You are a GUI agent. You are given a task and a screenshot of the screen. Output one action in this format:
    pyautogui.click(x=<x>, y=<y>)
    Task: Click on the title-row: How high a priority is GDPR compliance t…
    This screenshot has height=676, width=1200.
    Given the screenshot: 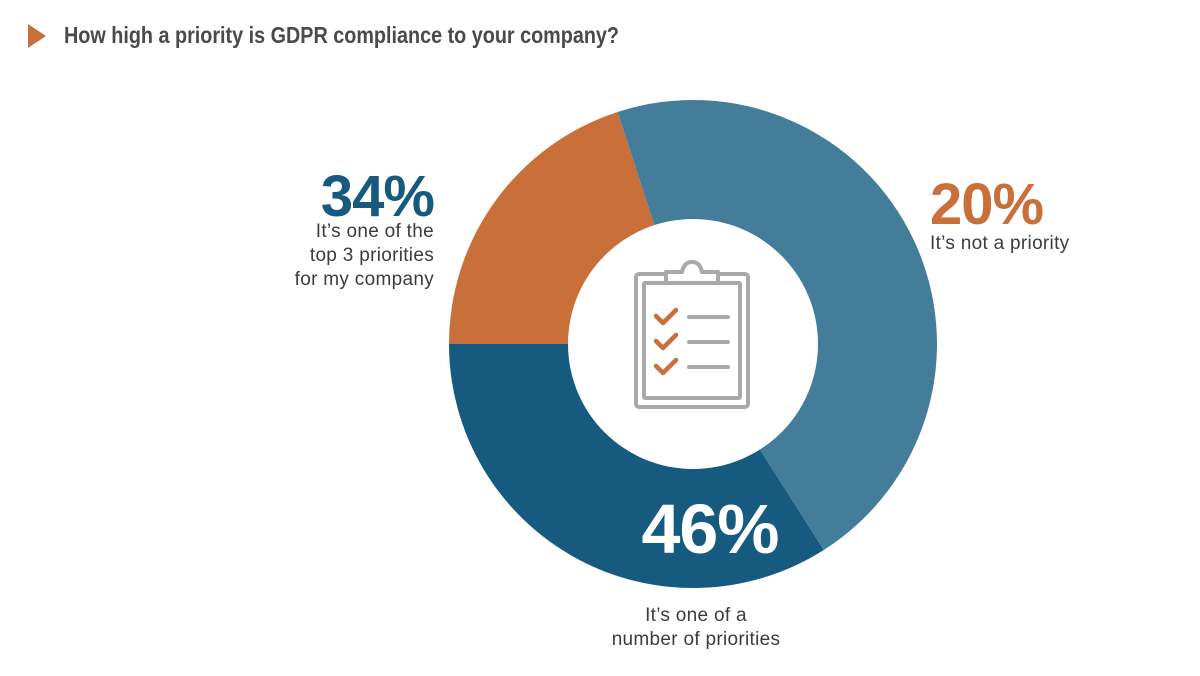 What is the action you would take?
    pyautogui.click(x=368, y=35)
    